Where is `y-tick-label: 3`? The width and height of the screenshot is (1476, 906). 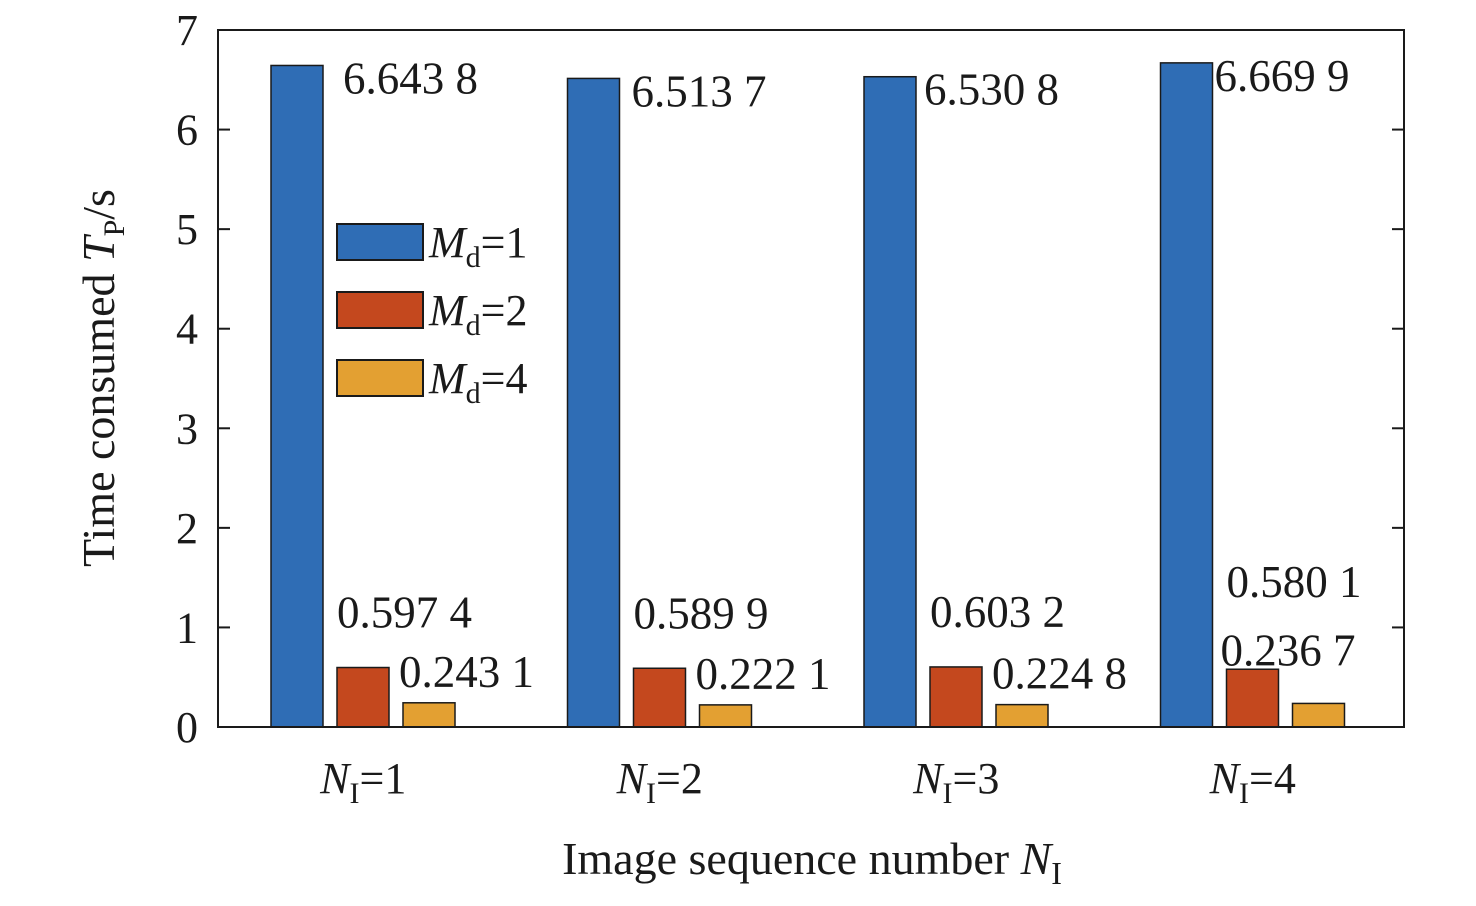 y-tick-label: 3 is located at coordinates (187, 428).